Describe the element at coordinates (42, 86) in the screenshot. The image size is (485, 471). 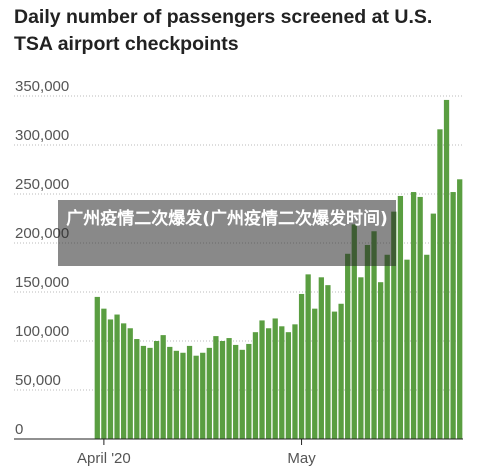
I see `y-tick-label: 350,000` at that location.